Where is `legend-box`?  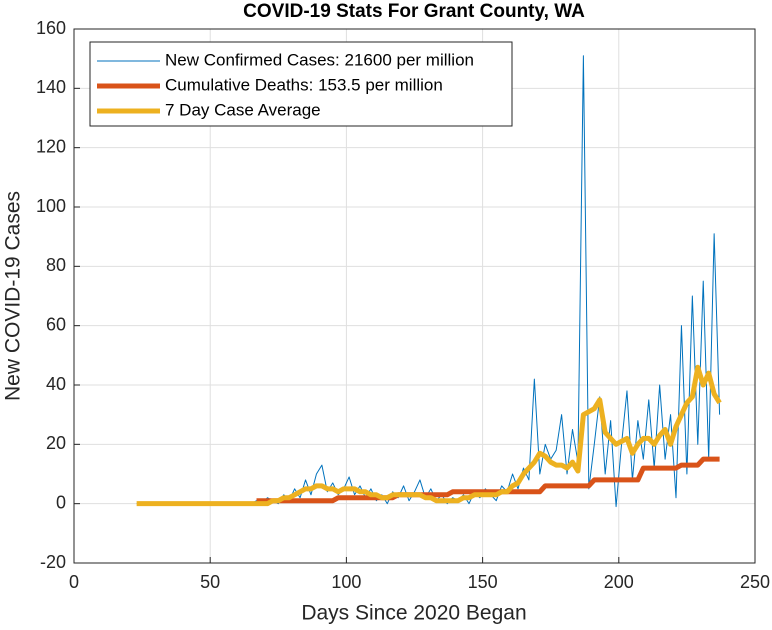 legend-box is located at coordinates (301, 84).